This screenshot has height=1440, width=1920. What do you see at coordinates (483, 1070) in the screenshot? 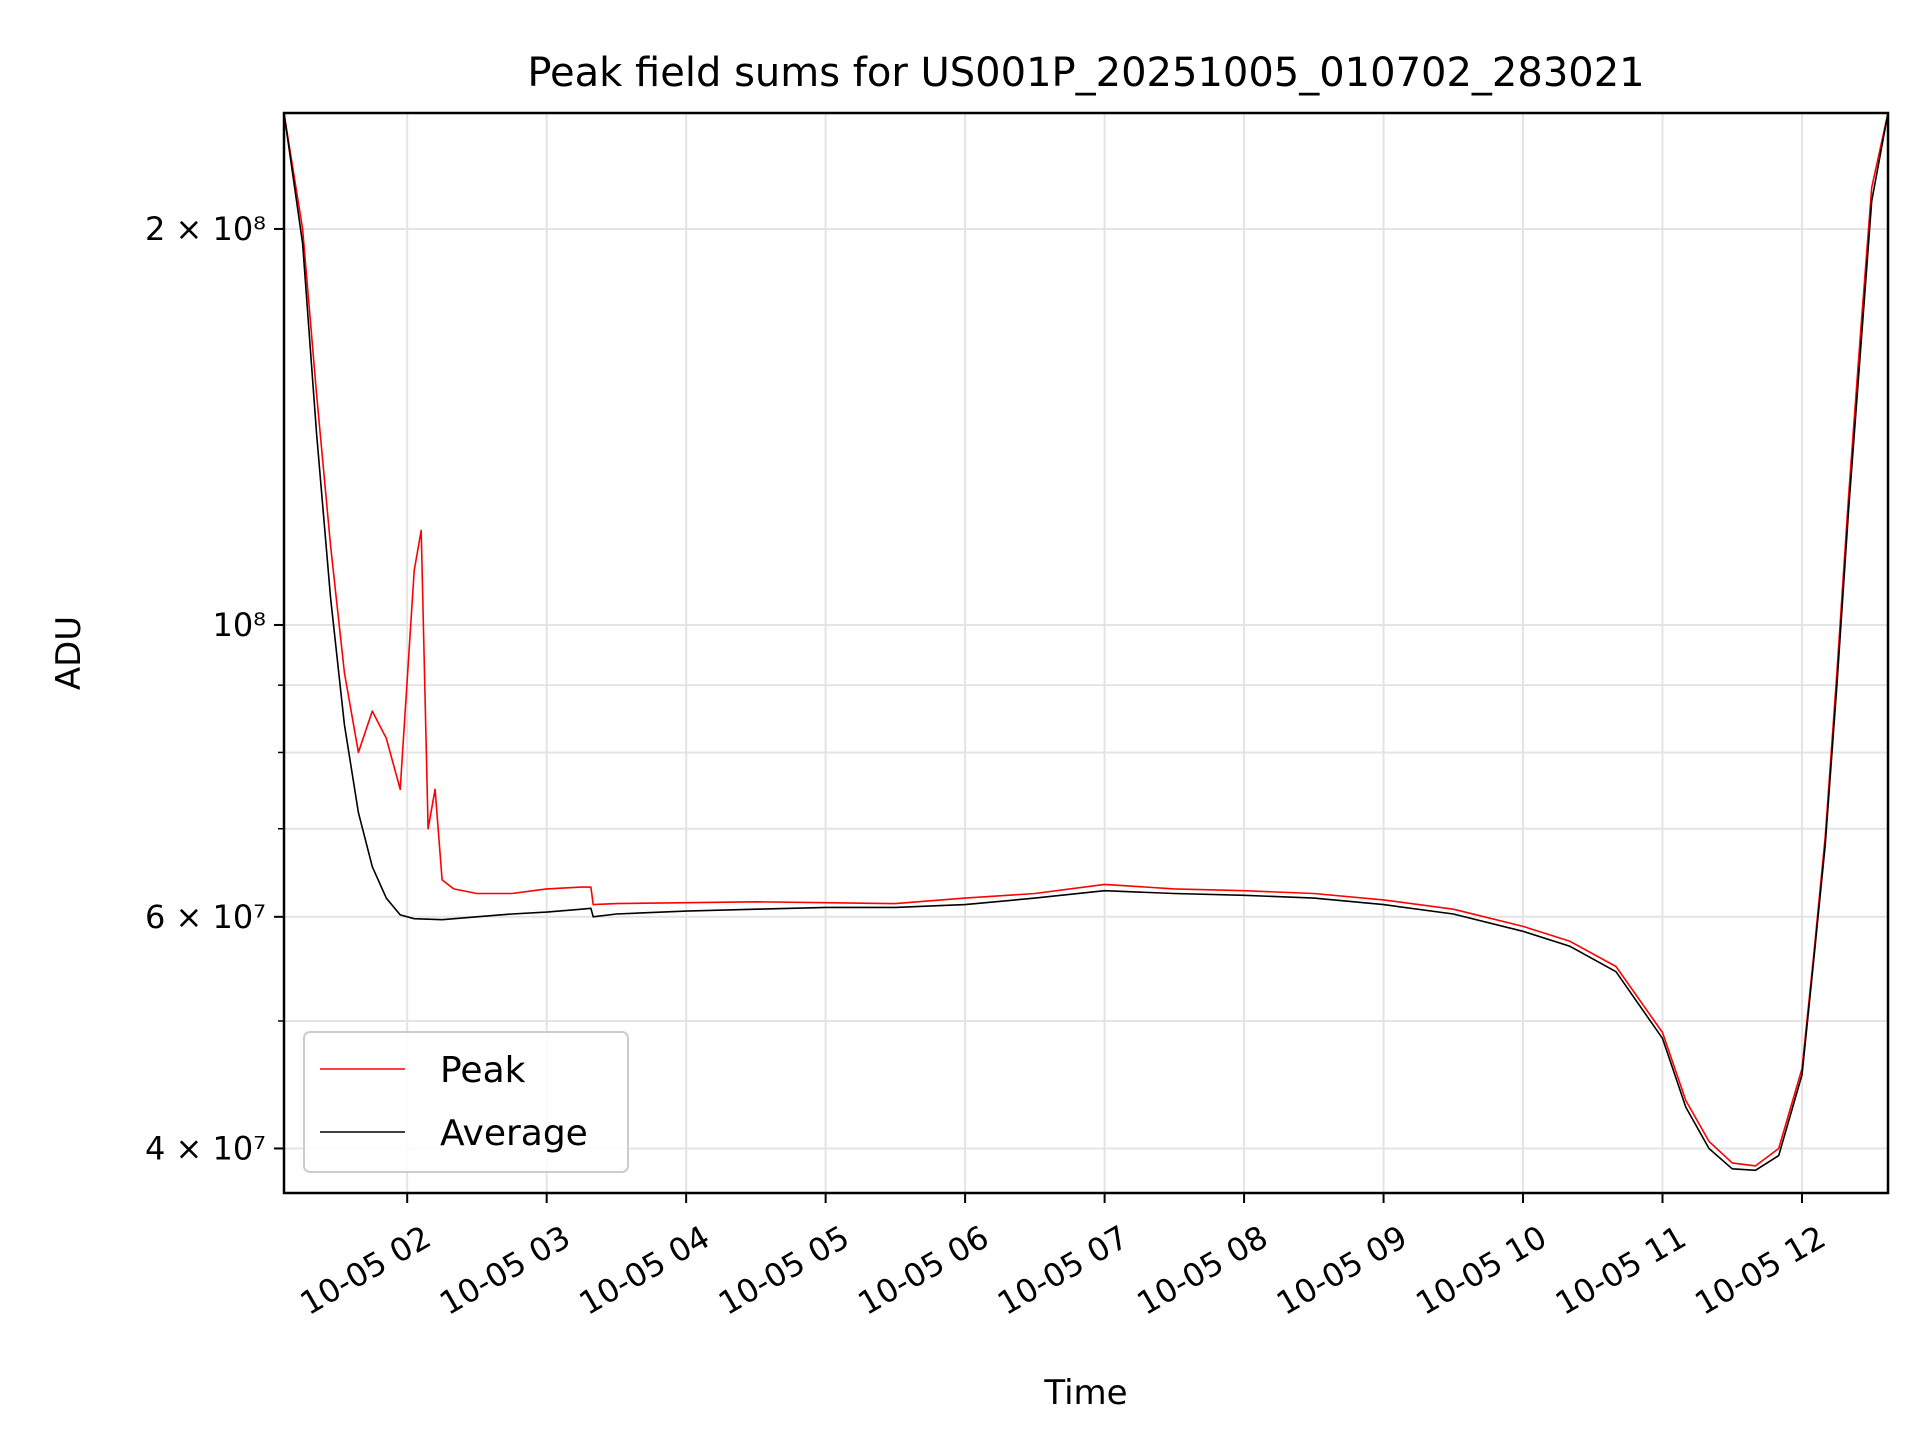
I see `legend-label-peak: Peak` at bounding box center [483, 1070].